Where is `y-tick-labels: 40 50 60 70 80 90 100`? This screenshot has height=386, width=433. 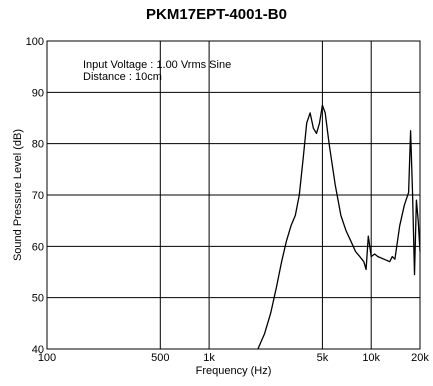
y-tick-labels: 40 50 60 70 80 90 100 is located at coordinates (35, 196).